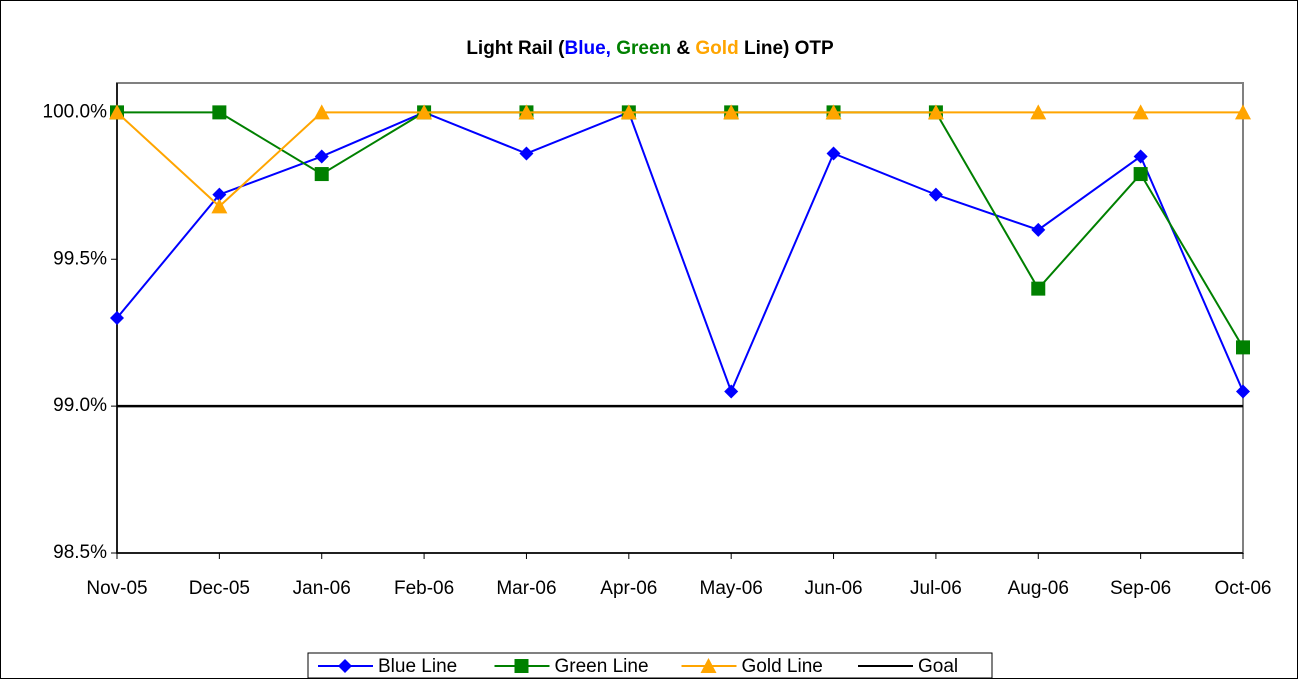 This screenshot has width=1299, height=680. I want to click on x-tick-label: Apr-06, so click(628, 588).